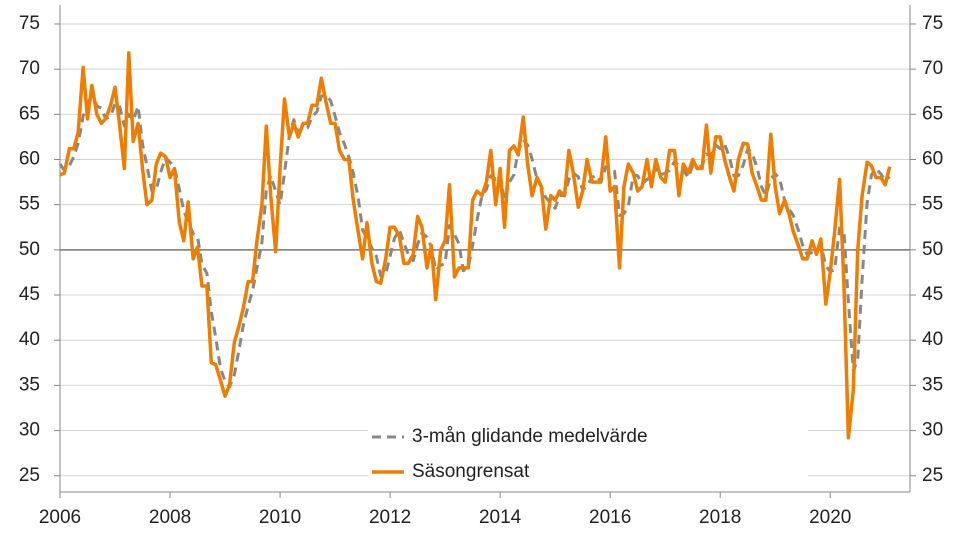 The width and height of the screenshot is (960, 534). What do you see at coordinates (29, 23) in the screenshot?
I see `y-tick-label: 75` at bounding box center [29, 23].